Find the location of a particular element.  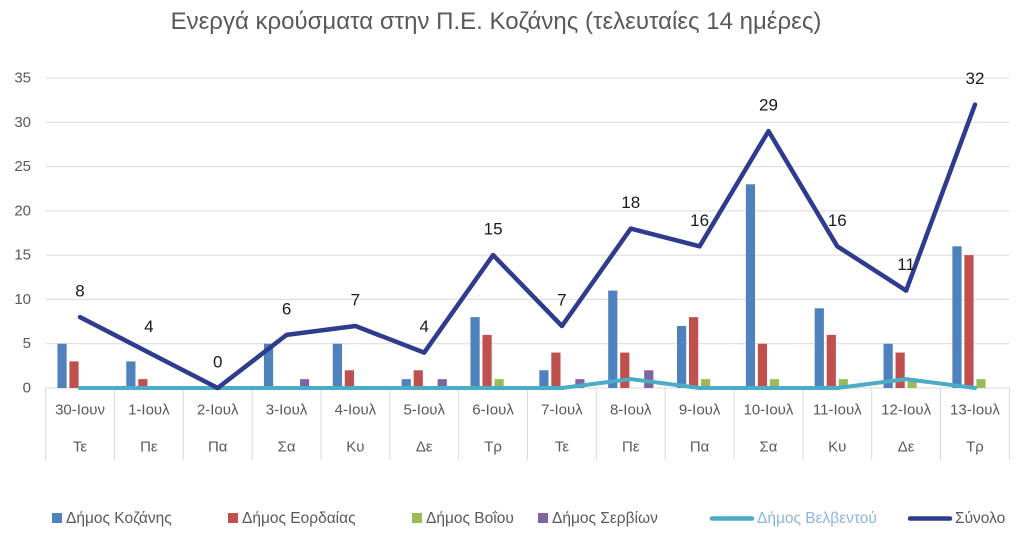

x-tick-label-date: 12-Ιουλ is located at coordinates (906, 410).